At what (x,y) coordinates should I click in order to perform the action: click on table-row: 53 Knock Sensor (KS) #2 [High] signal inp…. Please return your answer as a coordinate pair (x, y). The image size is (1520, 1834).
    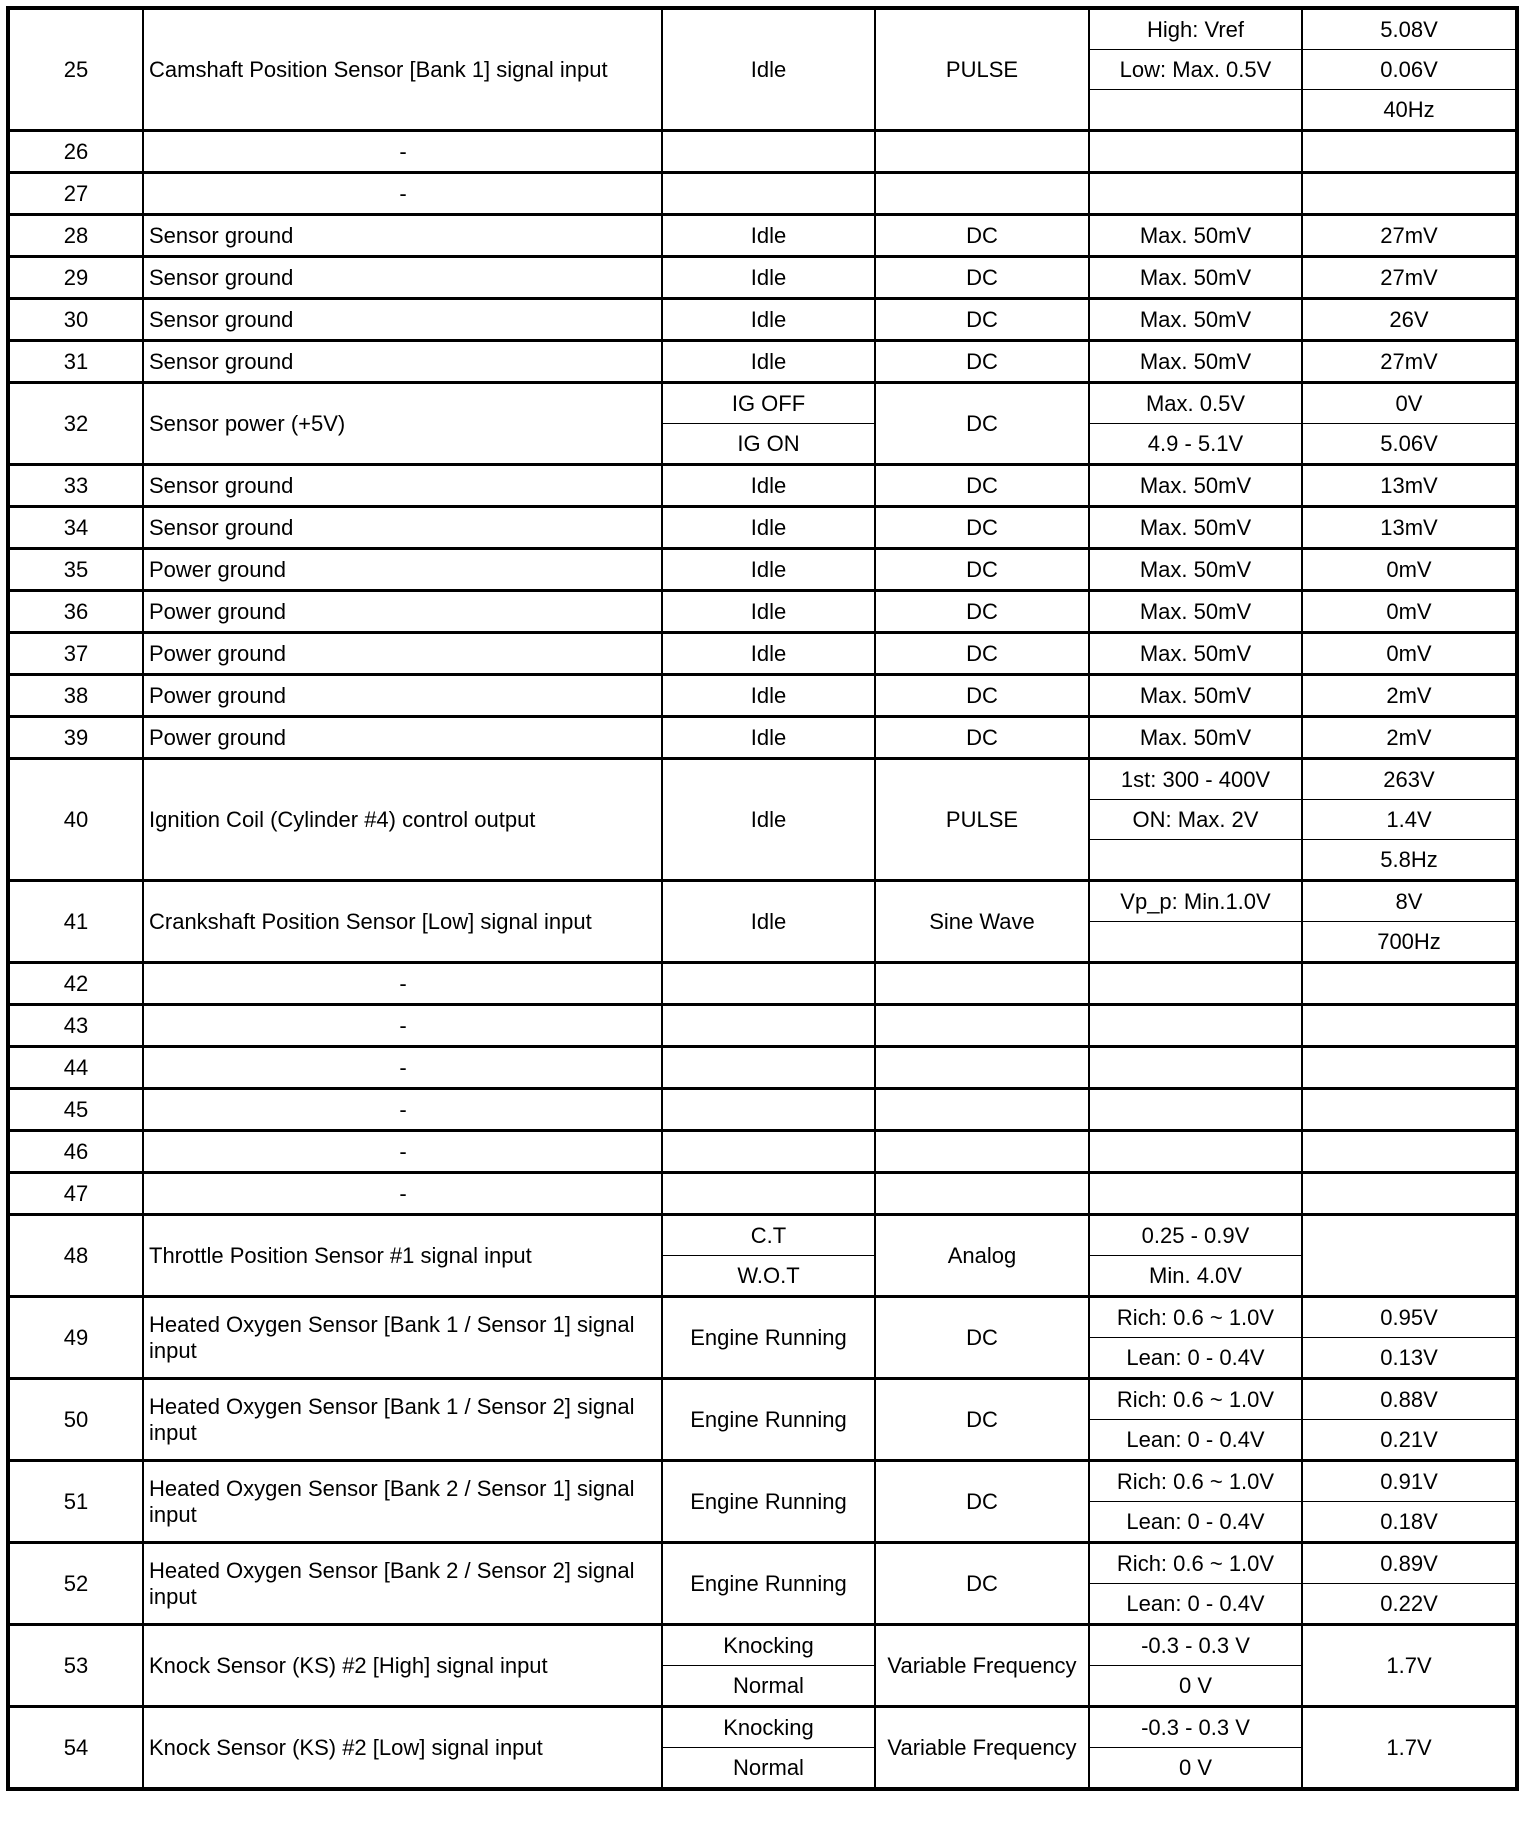
    Looking at the image, I should click on (762, 1665).